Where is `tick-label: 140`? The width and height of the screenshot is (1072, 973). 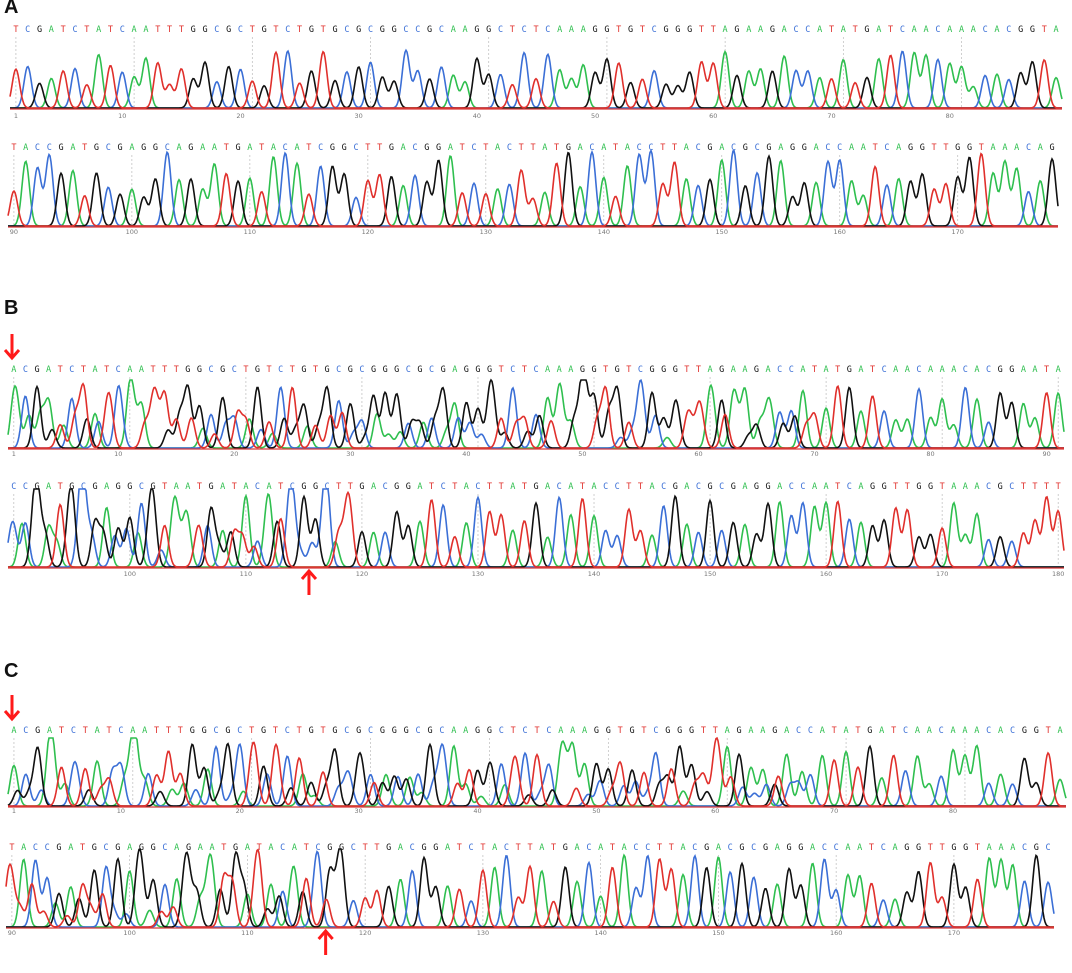 tick-label: 140 is located at coordinates (604, 232).